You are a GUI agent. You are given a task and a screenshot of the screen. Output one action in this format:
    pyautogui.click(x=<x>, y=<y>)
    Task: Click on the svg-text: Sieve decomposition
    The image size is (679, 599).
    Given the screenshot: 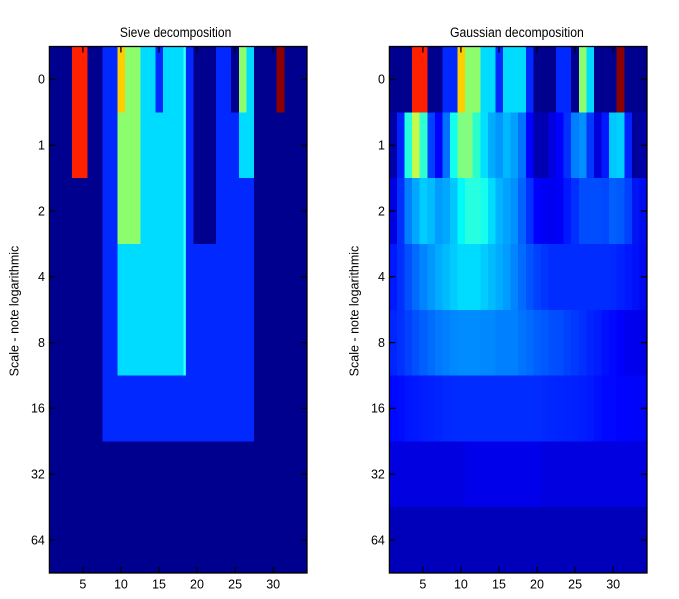 What is the action you would take?
    pyautogui.click(x=175, y=32)
    